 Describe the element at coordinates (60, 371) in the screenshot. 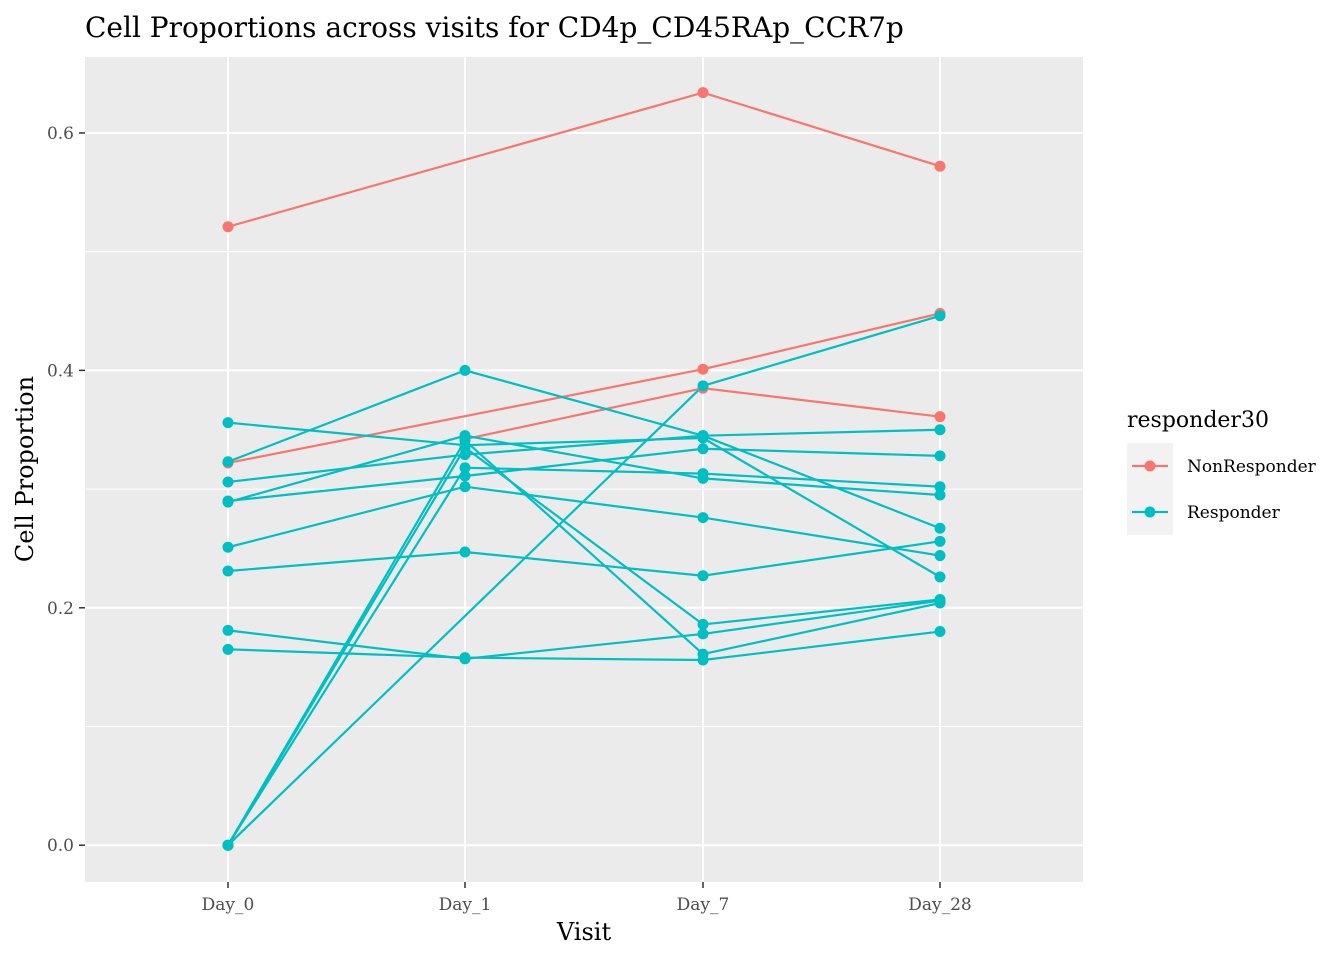

I see `y-tick-label: 0.4` at that location.